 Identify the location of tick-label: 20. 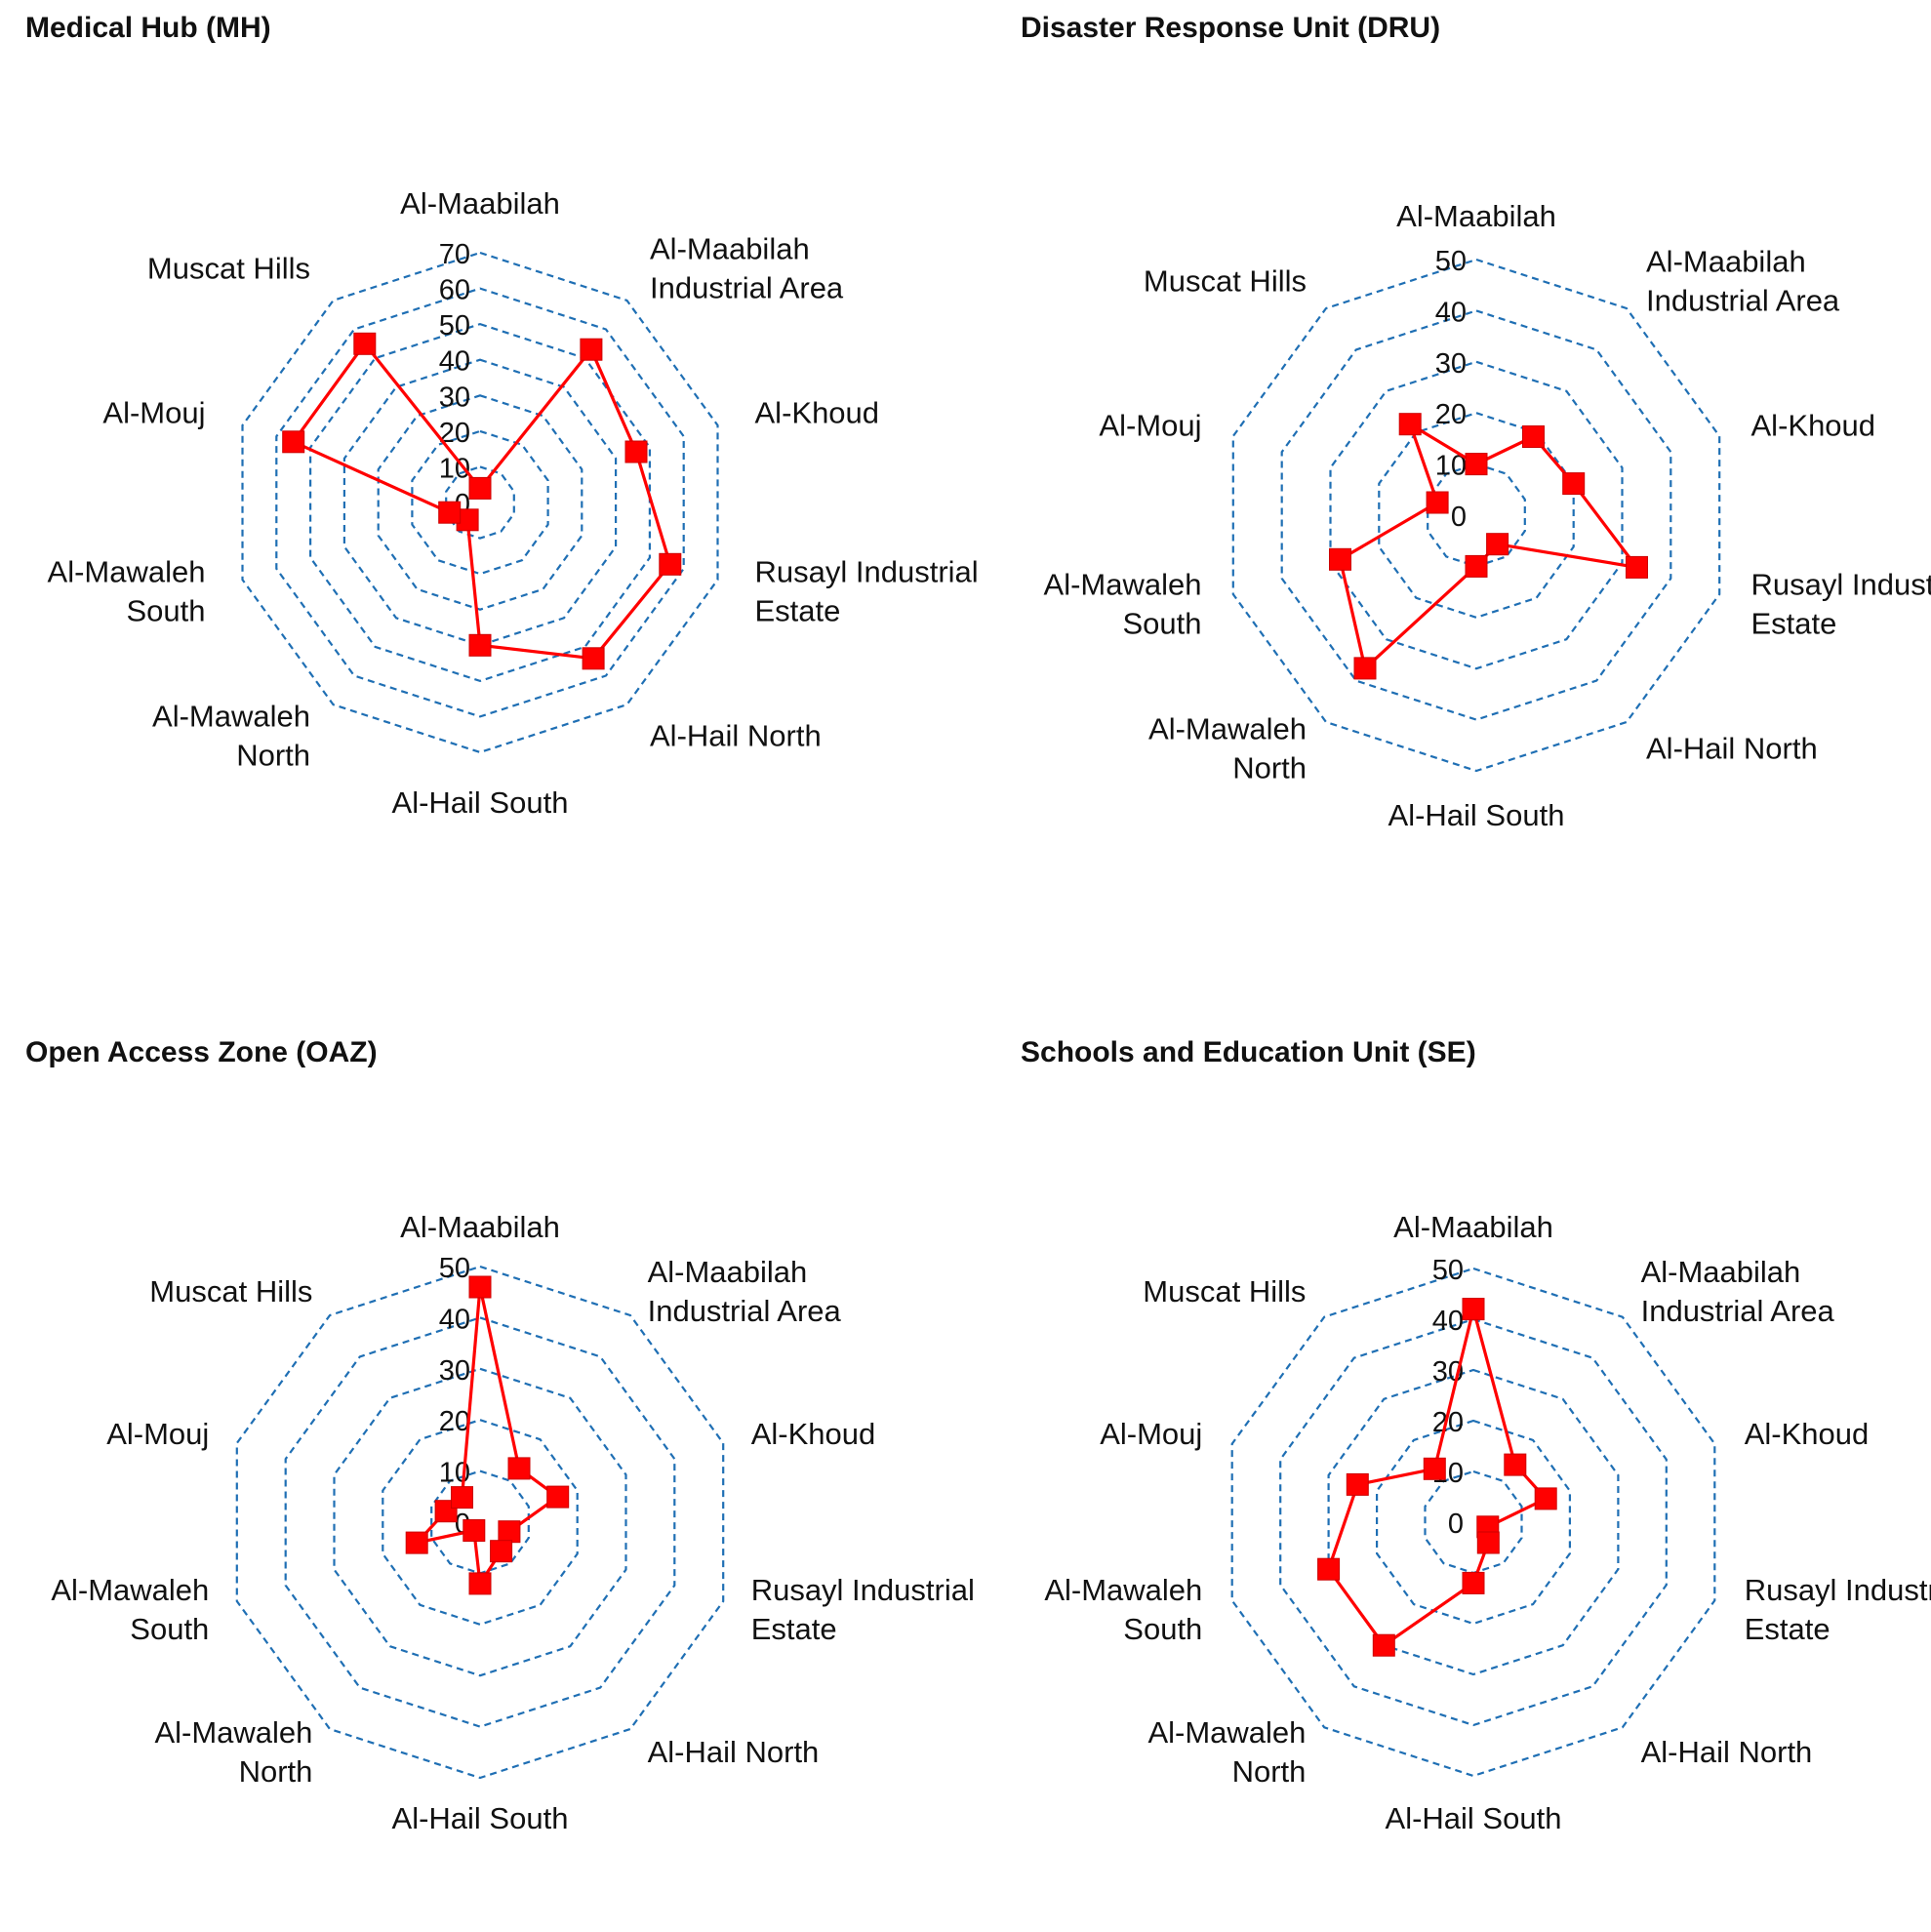
(454, 1421).